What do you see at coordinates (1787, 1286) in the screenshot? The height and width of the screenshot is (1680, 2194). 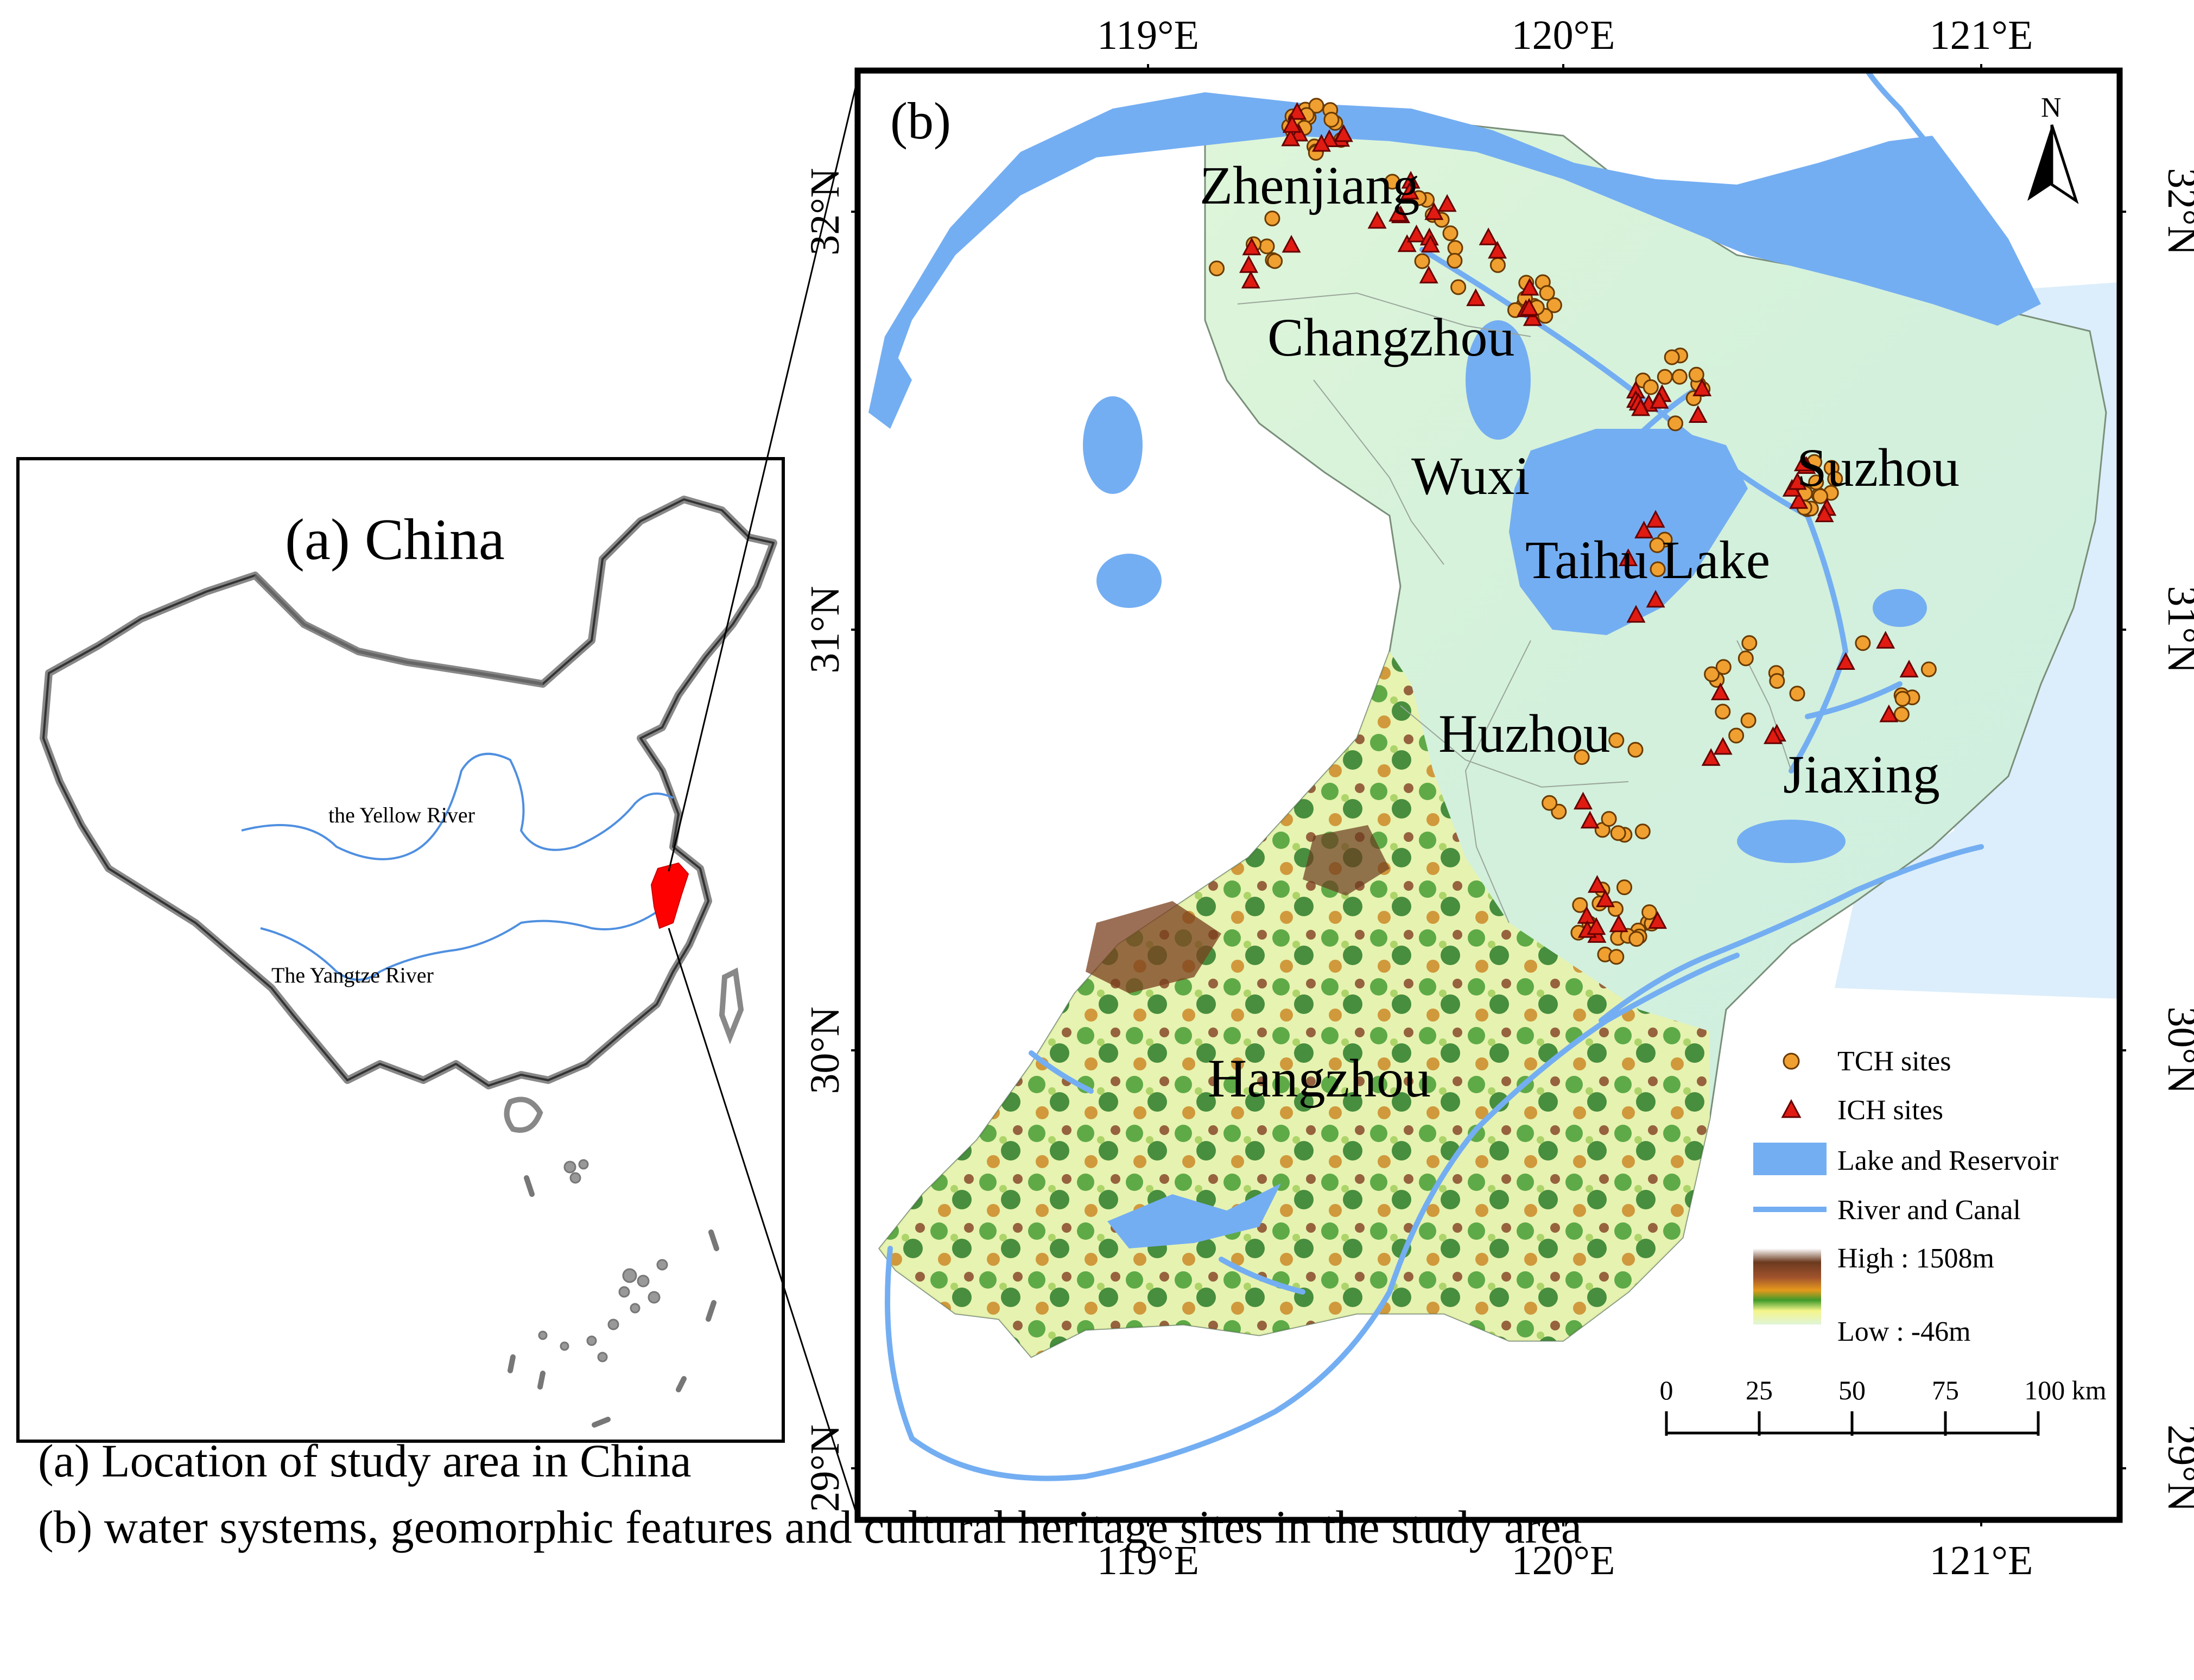 I see `legend-elevation-ramp` at bounding box center [1787, 1286].